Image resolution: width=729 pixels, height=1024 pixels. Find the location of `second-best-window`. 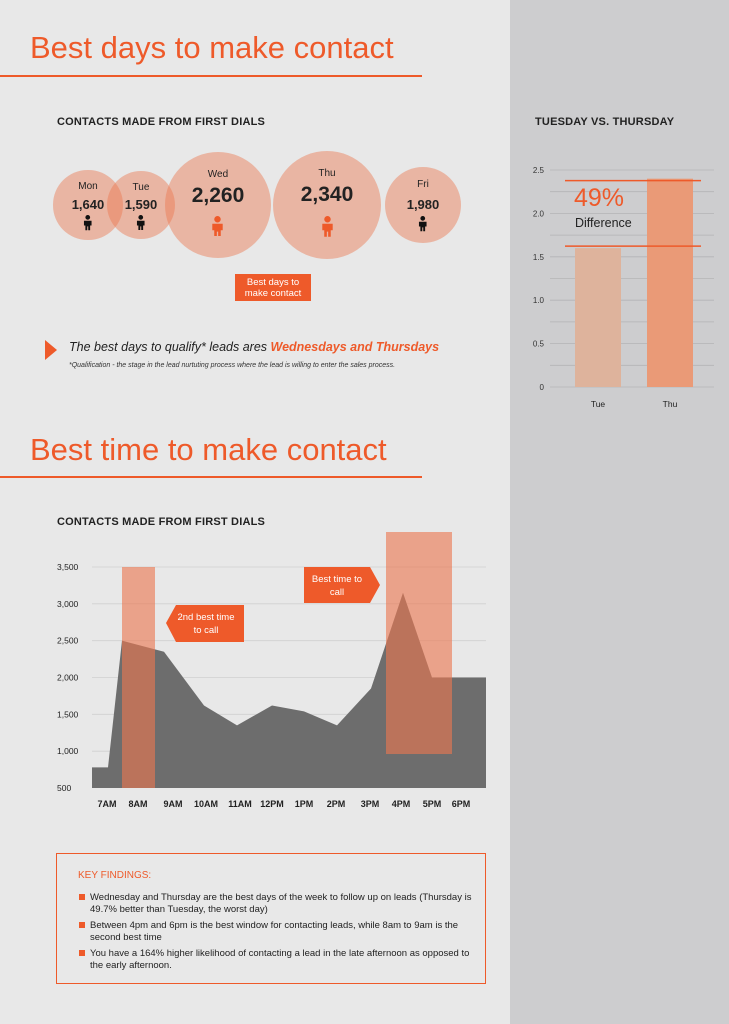

second-best-window is located at coordinates (138, 677).